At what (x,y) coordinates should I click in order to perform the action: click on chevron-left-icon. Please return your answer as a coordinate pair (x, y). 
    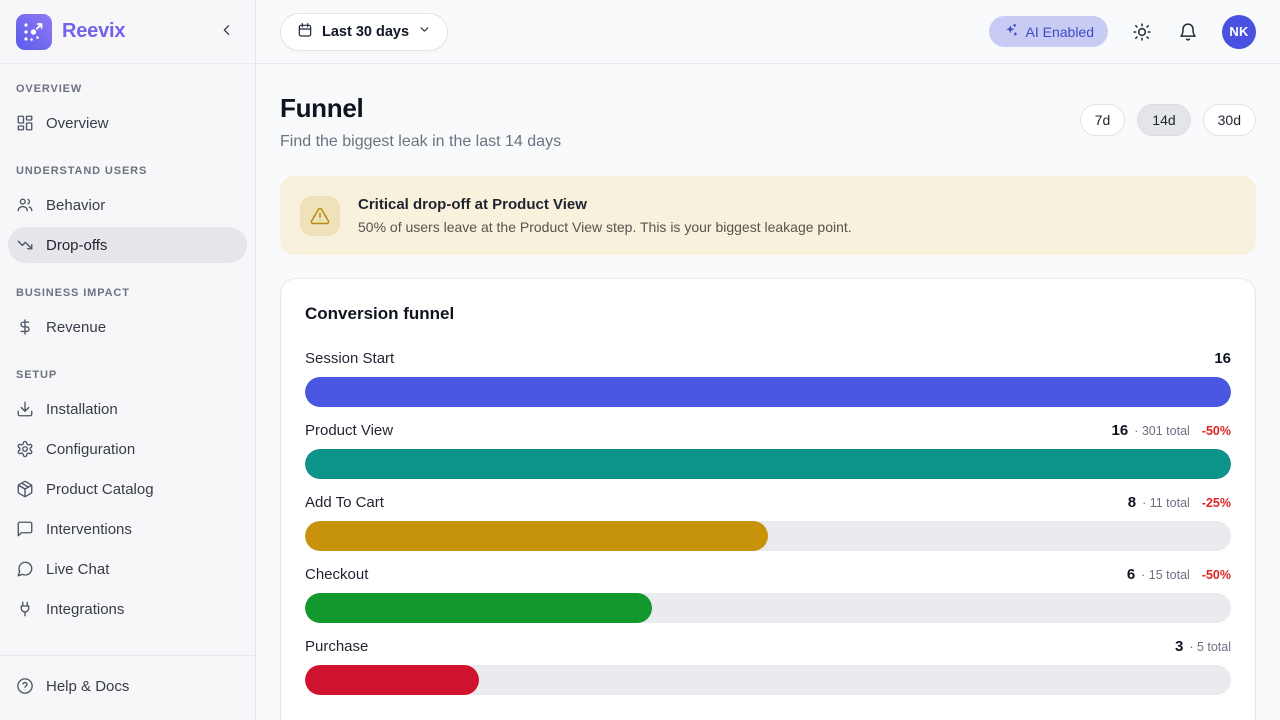
    Looking at the image, I should click on (227, 33).